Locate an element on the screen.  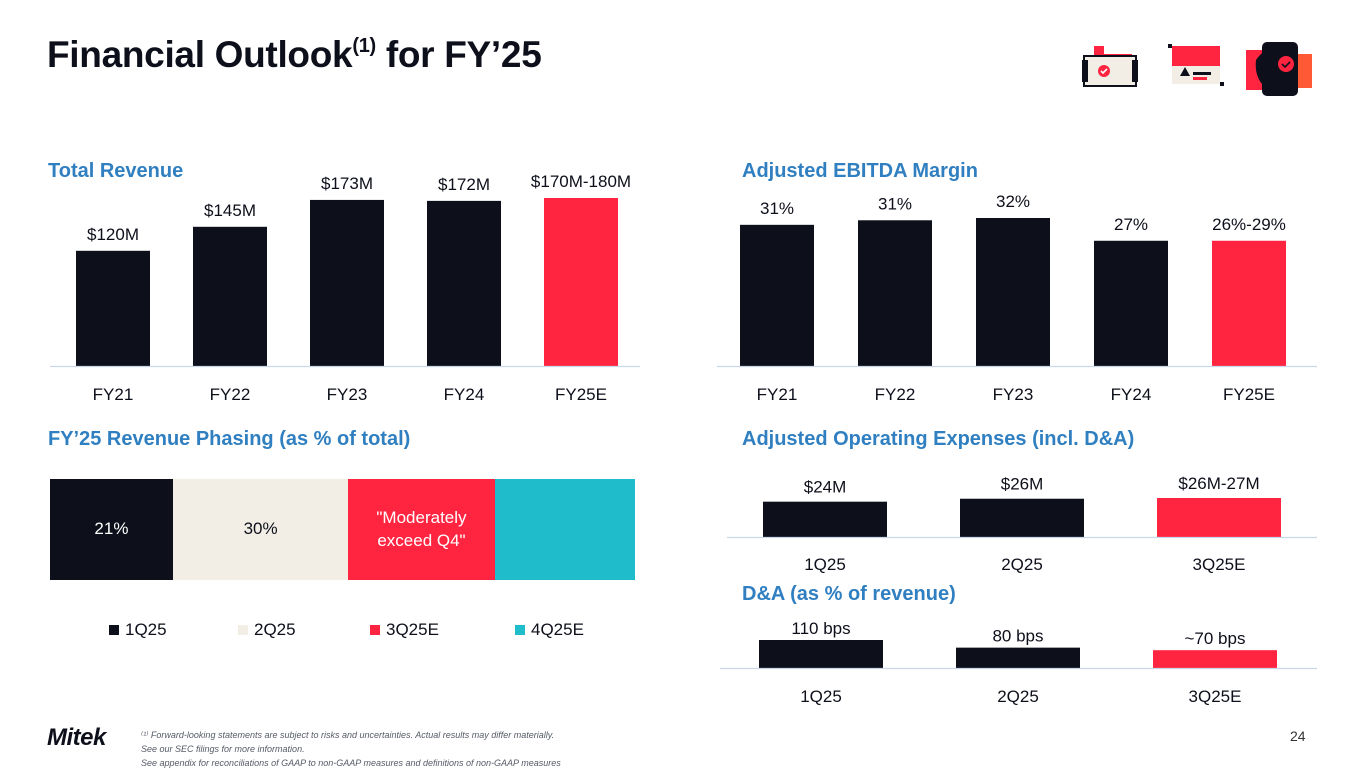
ebitda-category-label-fy25e: FY25E is located at coordinates (1249, 394).